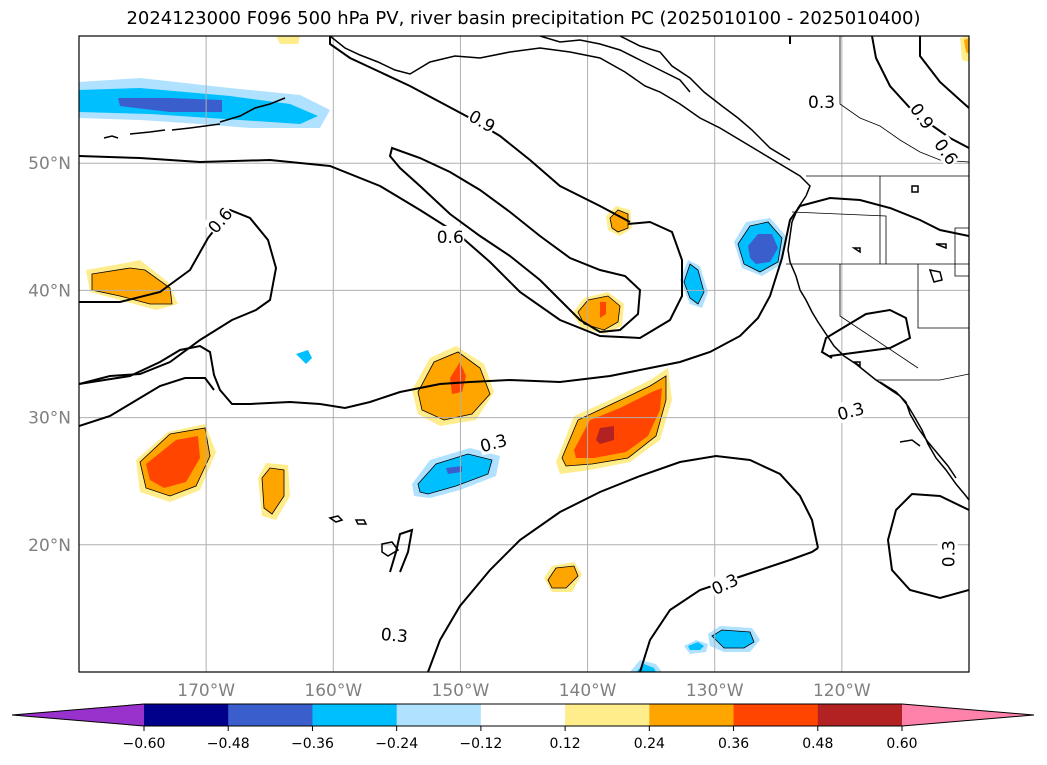 This screenshot has width=1047, height=765. What do you see at coordinates (842, 691) in the screenshot?
I see `longitude-tick-label: 120°W` at bounding box center [842, 691].